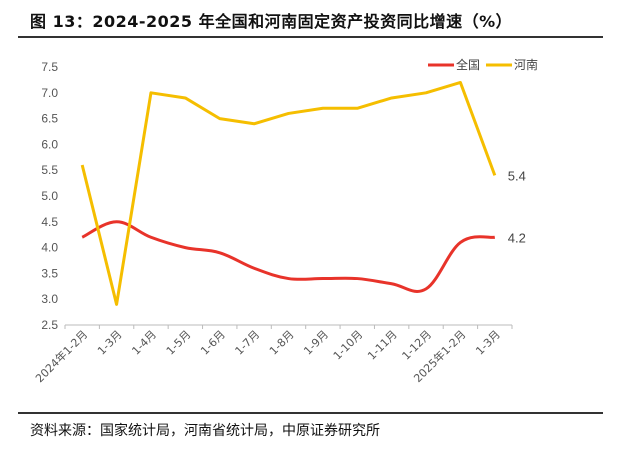 The height and width of the screenshot is (451, 621). Describe the element at coordinates (61, 356) in the screenshot. I see `x-tick-label: 2024年1-2月` at that location.